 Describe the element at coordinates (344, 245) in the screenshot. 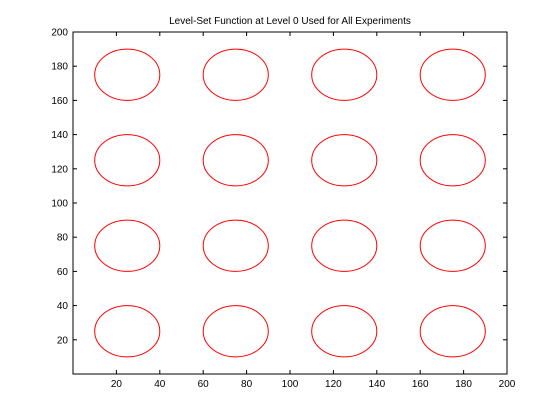

I see `contour-circle-r2-c3` at that location.